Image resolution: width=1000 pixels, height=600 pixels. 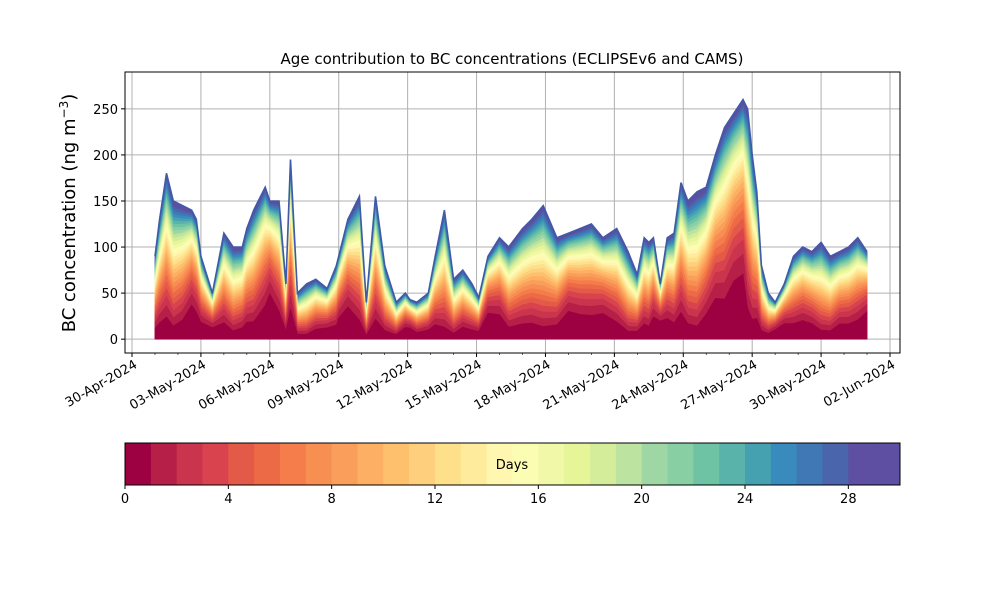 What do you see at coordinates (538, 499) in the screenshot?
I see `colorbar-tick-label: 16` at bounding box center [538, 499].